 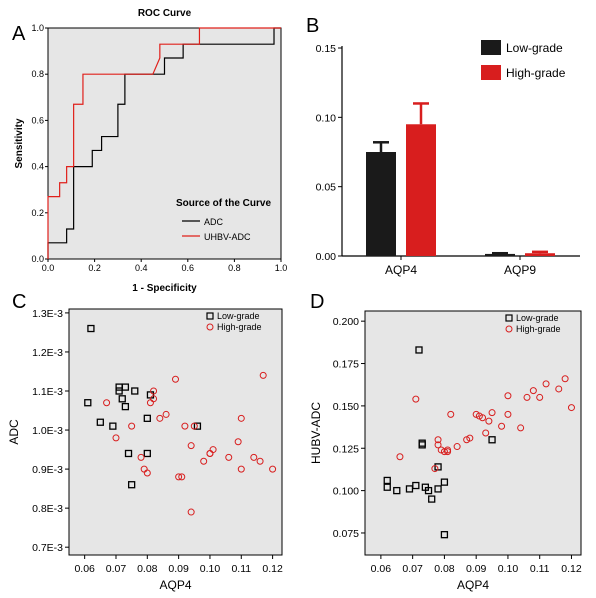 I want to click on y-tick-label: 1.0, so click(x=37, y=28).